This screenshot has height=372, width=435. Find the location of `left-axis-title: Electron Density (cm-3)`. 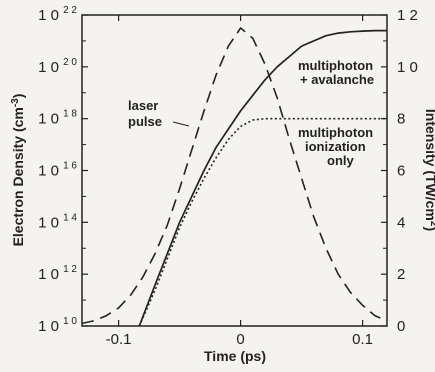

left-axis-title: Electron Density (cm-3) is located at coordinates (18, 170).